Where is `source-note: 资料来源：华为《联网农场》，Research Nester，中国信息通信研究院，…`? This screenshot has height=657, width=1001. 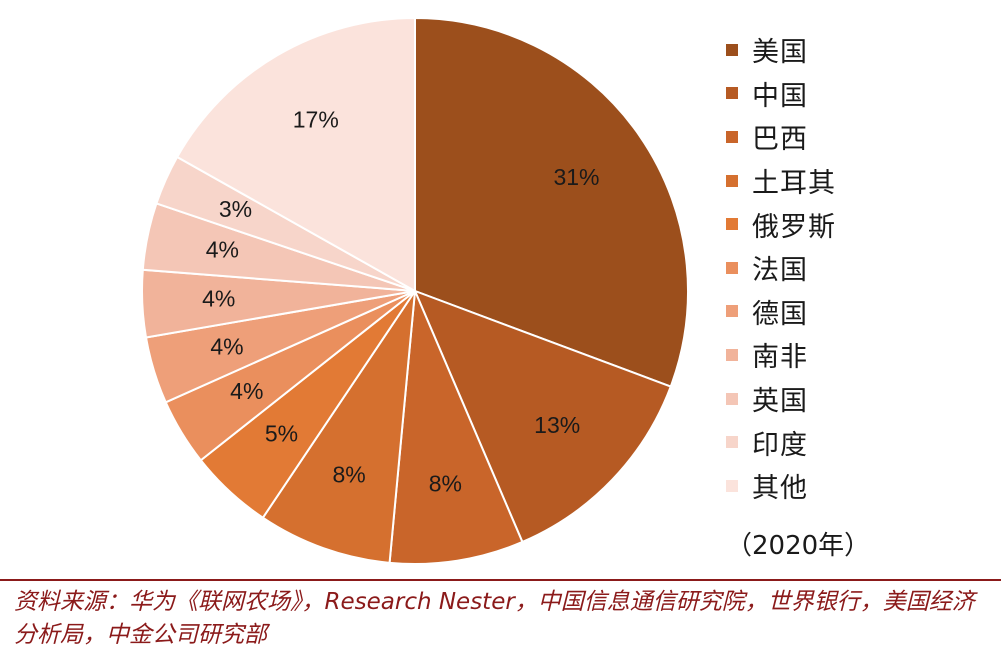
source-note: 资料来源：华为《联网农场》，Research Nester，中国信息通信研究院，… is located at coordinates (494, 618).